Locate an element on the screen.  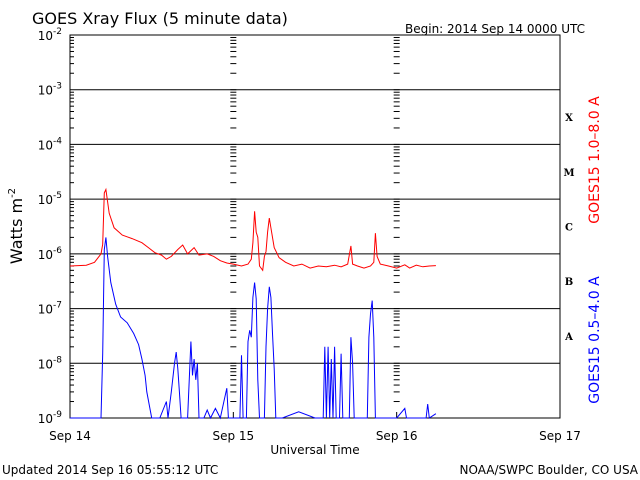
flare-class-label: B is located at coordinates (569, 282).